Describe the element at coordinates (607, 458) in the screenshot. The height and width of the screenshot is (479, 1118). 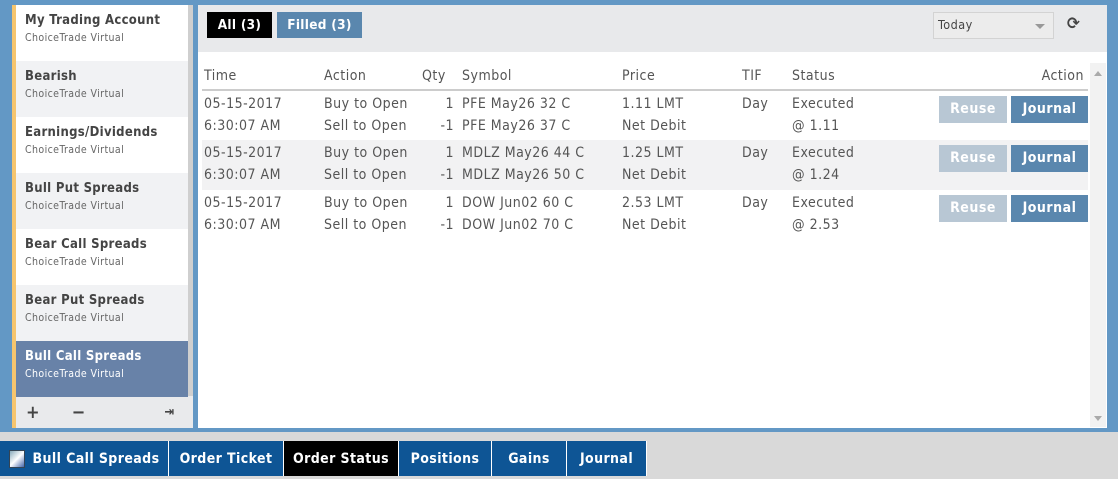
I see `tab-journal: Journal` at that location.